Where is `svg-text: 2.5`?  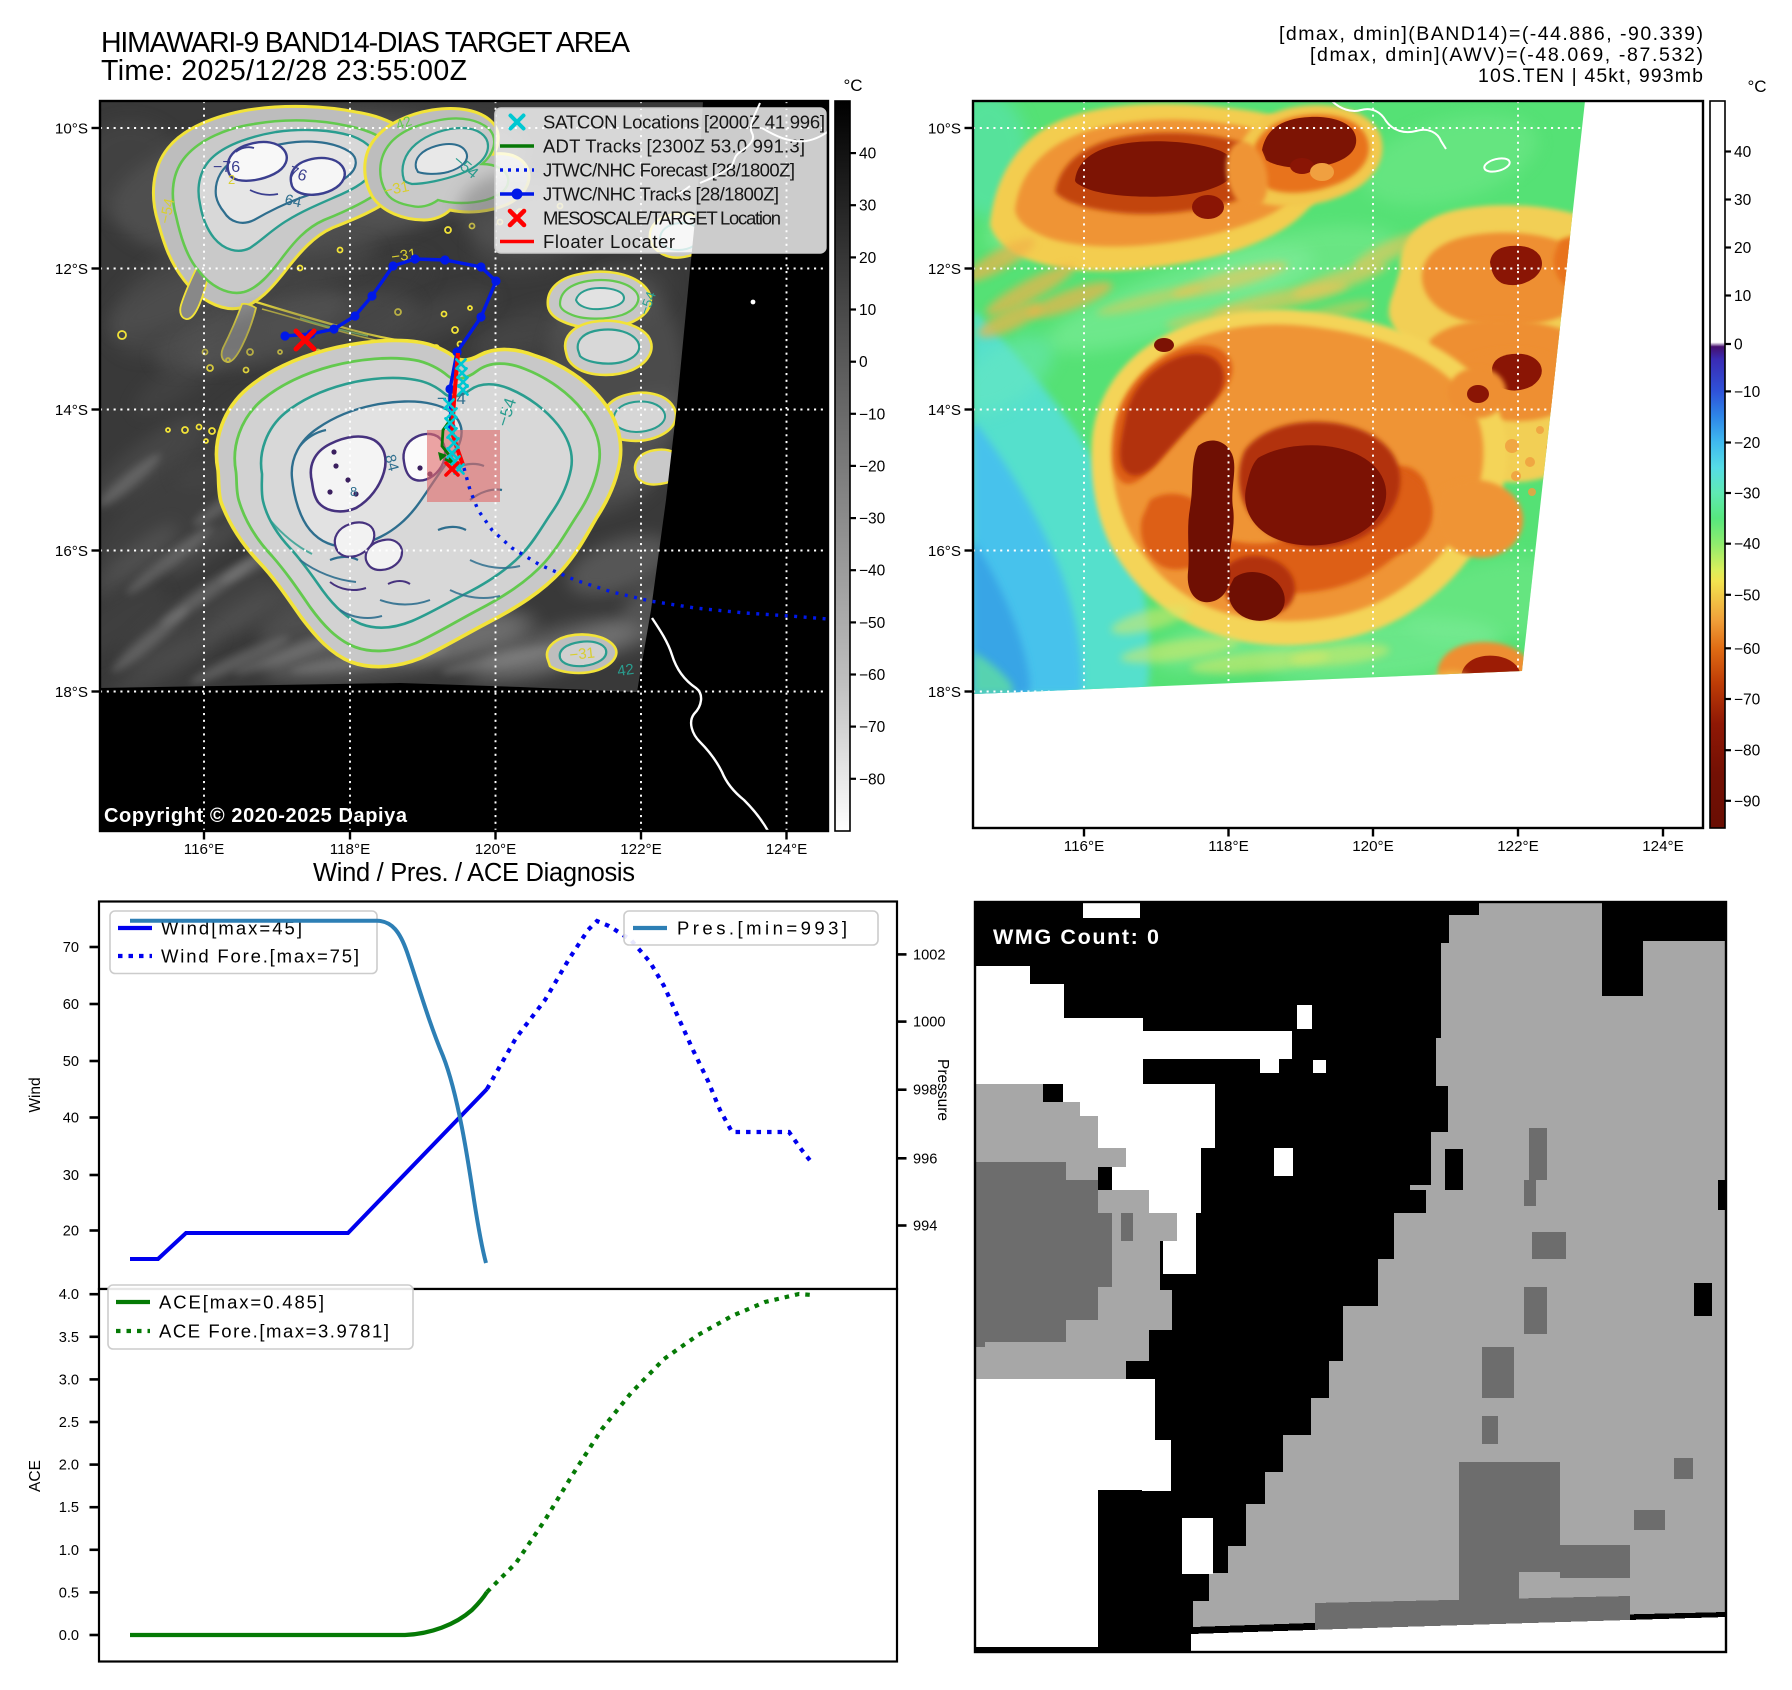 svg-text: 2.5 is located at coordinates (69, 1423).